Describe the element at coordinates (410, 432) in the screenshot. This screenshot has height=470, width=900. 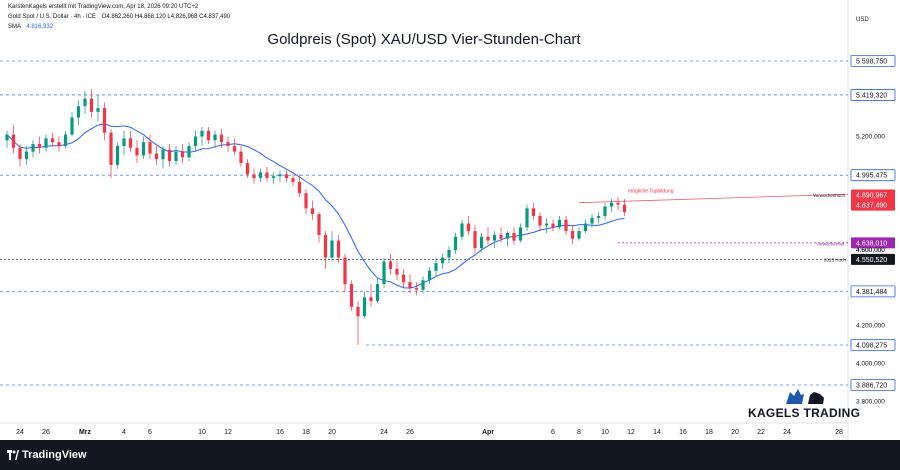
I see `x-tick-label: 26` at that location.